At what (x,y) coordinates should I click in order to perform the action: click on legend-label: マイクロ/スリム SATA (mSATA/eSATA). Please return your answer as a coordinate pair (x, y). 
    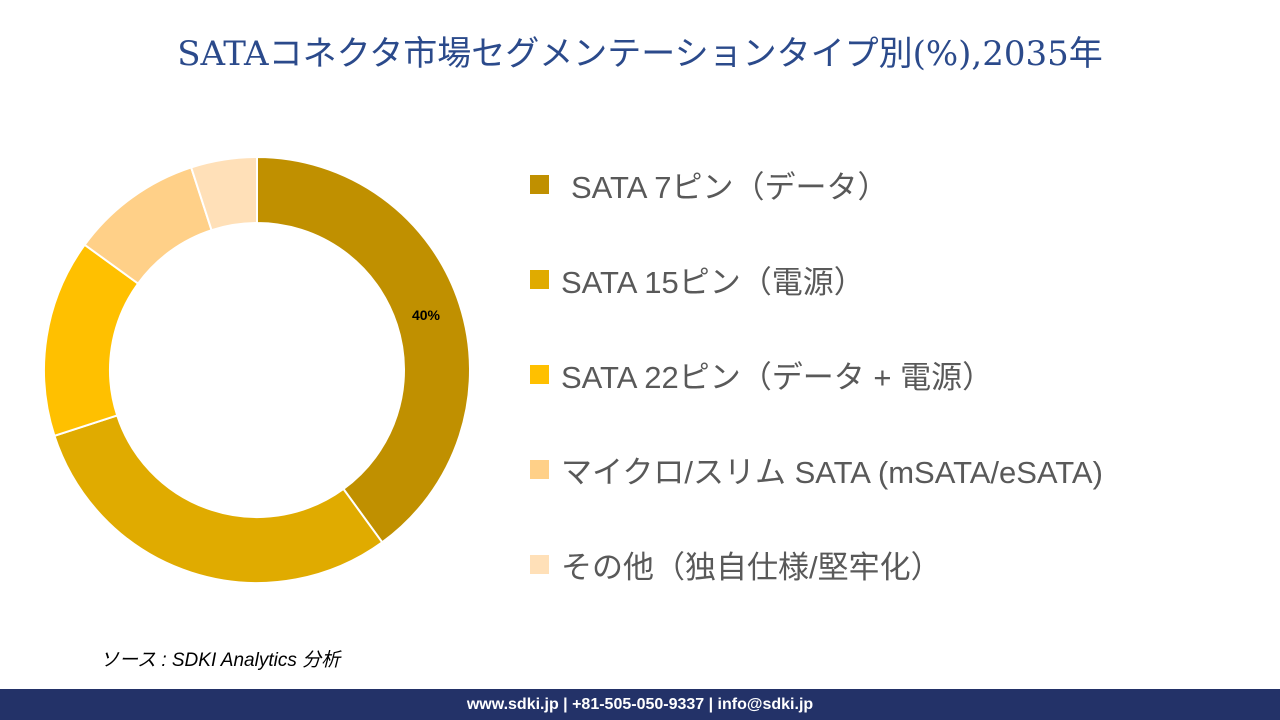
    Looking at the image, I should click on (832, 472).